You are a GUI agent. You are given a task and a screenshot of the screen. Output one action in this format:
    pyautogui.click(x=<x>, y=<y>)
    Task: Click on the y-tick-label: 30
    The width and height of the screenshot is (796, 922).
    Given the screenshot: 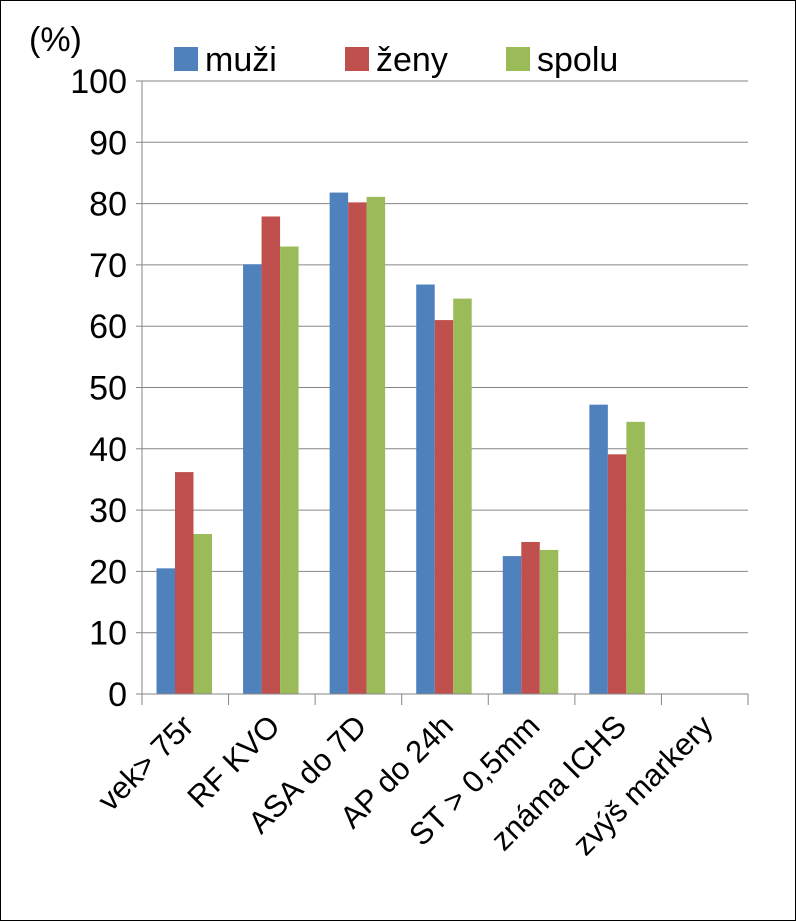 What is the action you would take?
    pyautogui.click(x=108, y=511)
    